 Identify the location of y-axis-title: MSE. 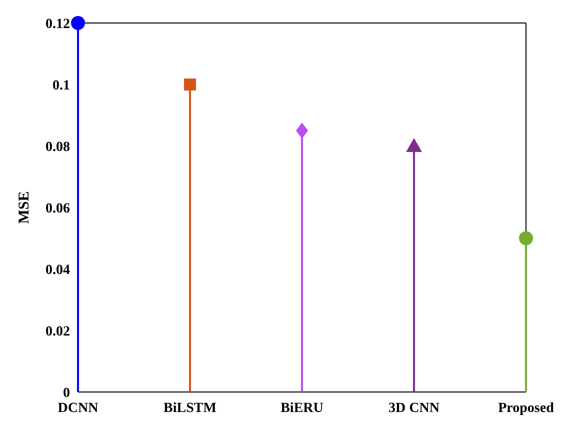
(24, 207).